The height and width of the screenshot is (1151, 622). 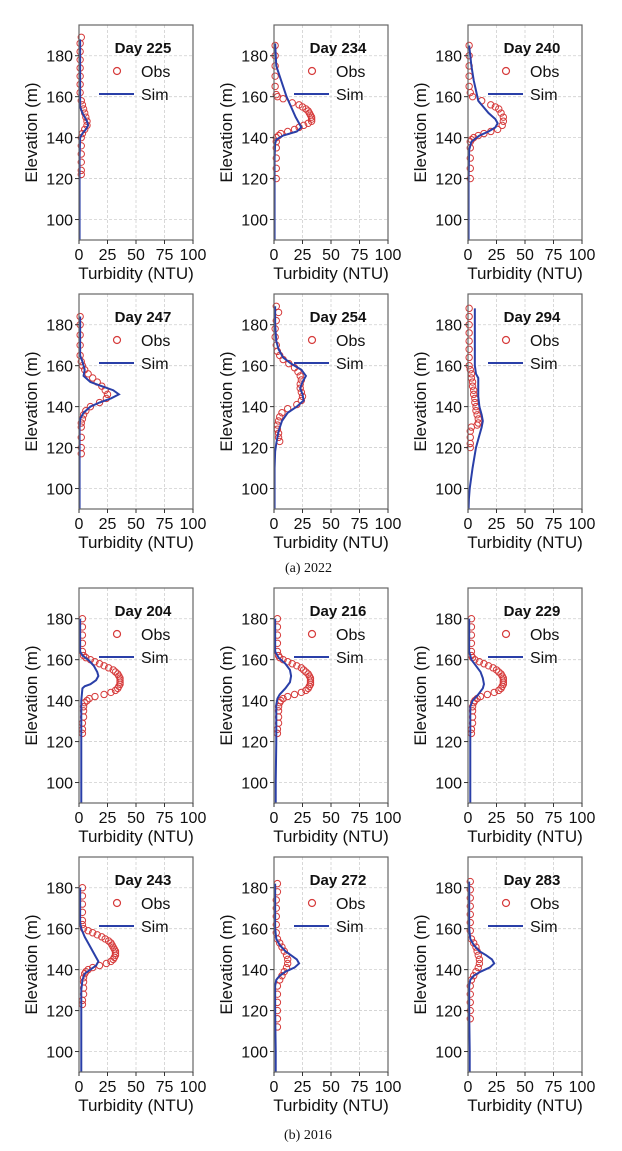 What do you see at coordinates (308, 1135) in the screenshot?
I see `caption-b: (b) 2016` at bounding box center [308, 1135].